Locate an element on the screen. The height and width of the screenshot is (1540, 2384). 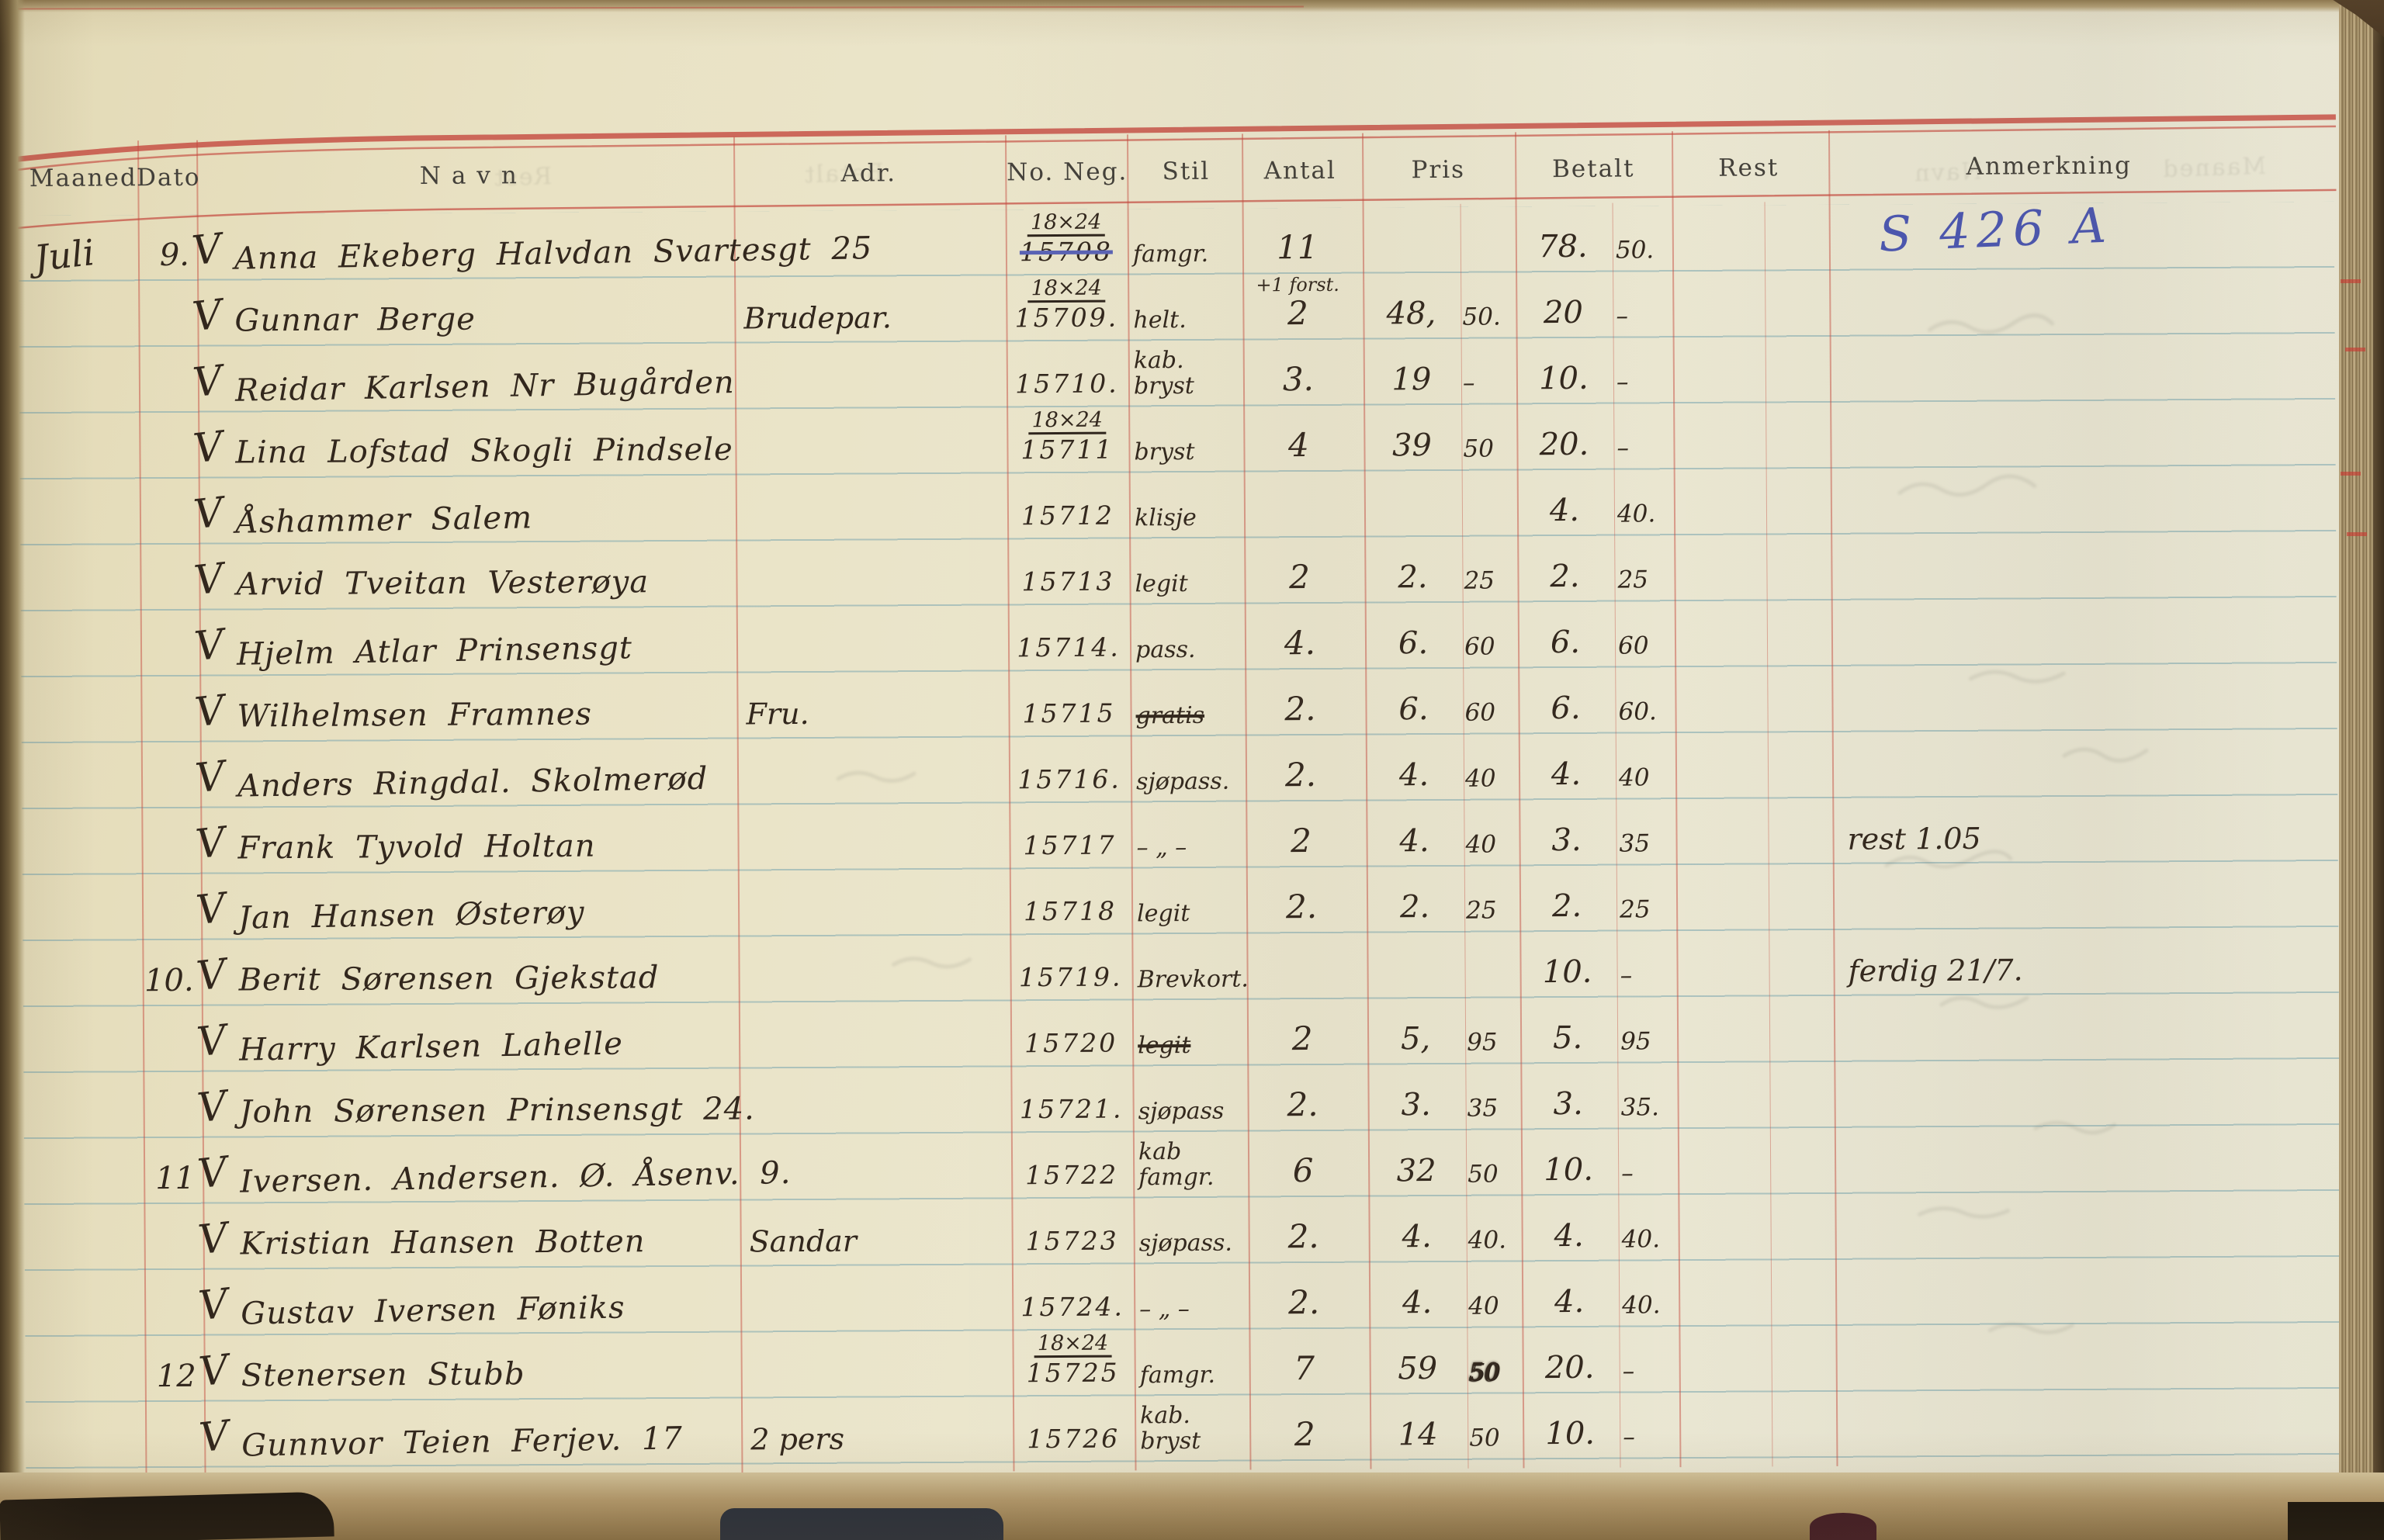
negative-cell: 15715 is located at coordinates (1069, 713).